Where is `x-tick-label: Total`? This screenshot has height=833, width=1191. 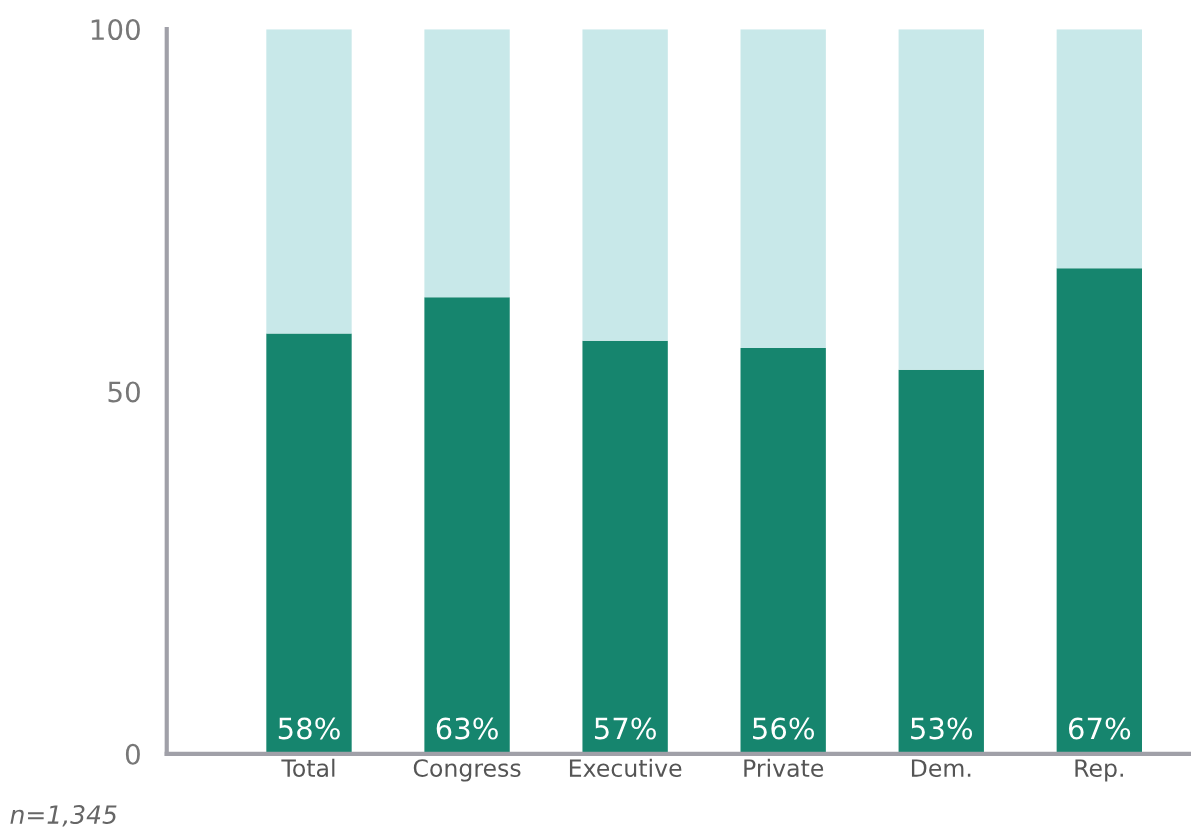
x-tick-label: Total is located at coordinates (308, 767).